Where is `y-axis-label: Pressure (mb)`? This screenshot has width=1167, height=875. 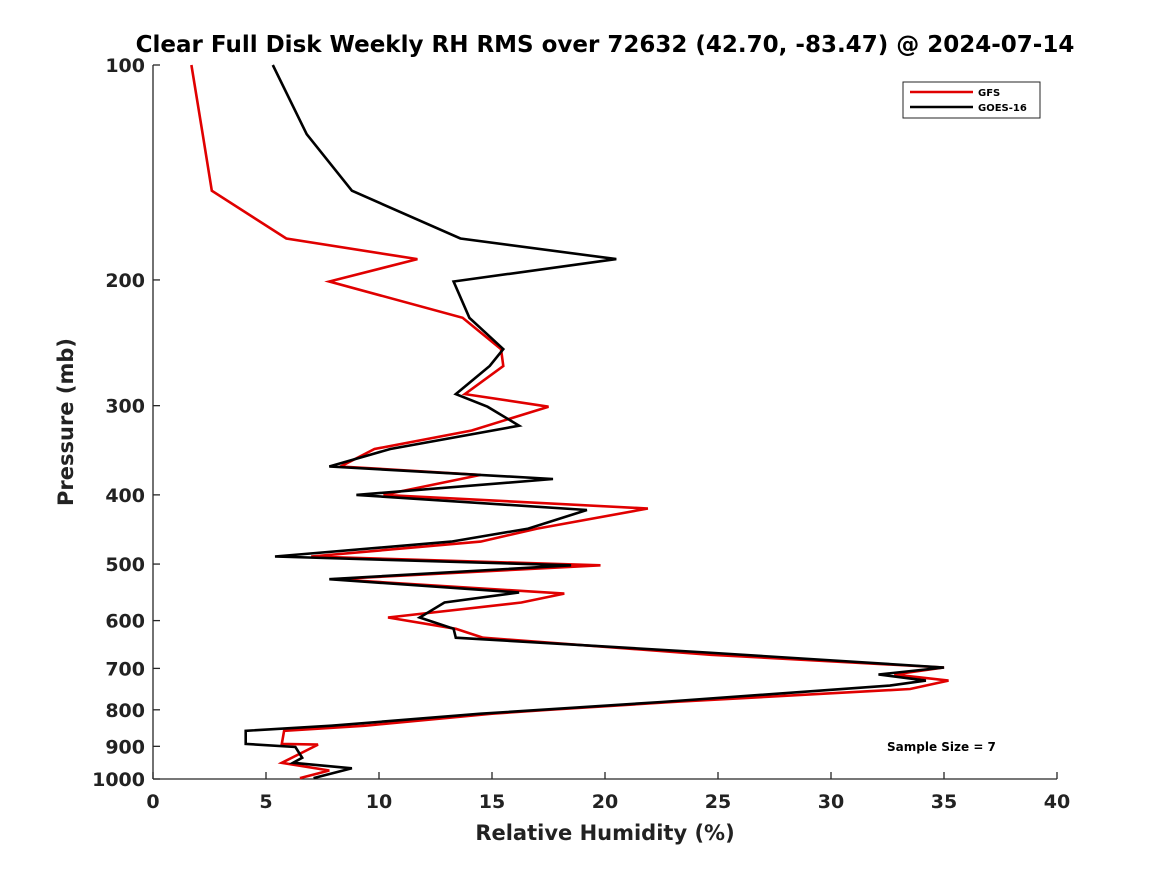 y-axis-label: Pressure (mb) is located at coordinates (66, 422).